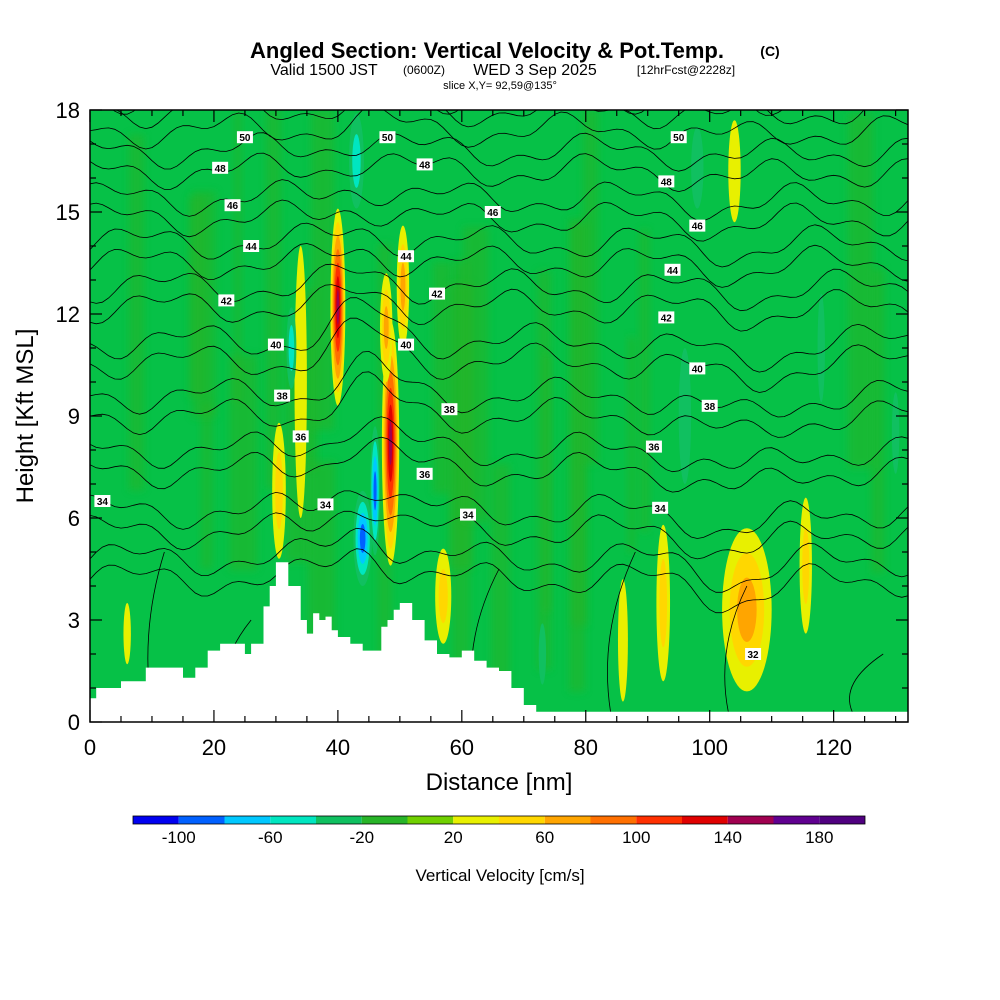 The height and width of the screenshot is (1000, 1000). What do you see at coordinates (179, 837) in the screenshot?
I see `colorbar-tick-label: -100` at bounding box center [179, 837].